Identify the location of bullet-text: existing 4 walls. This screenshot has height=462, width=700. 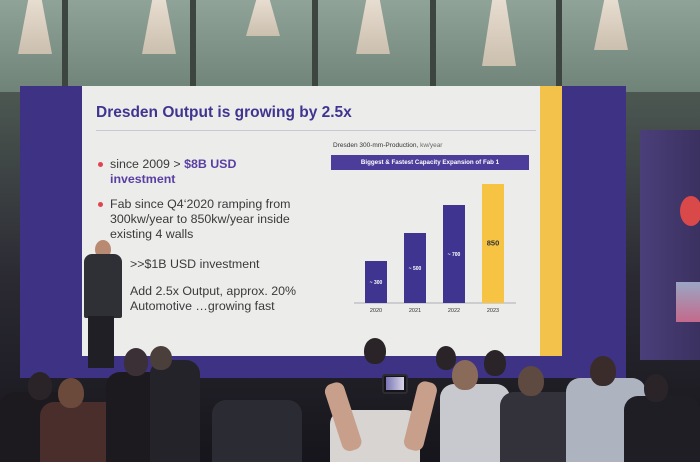
(152, 234).